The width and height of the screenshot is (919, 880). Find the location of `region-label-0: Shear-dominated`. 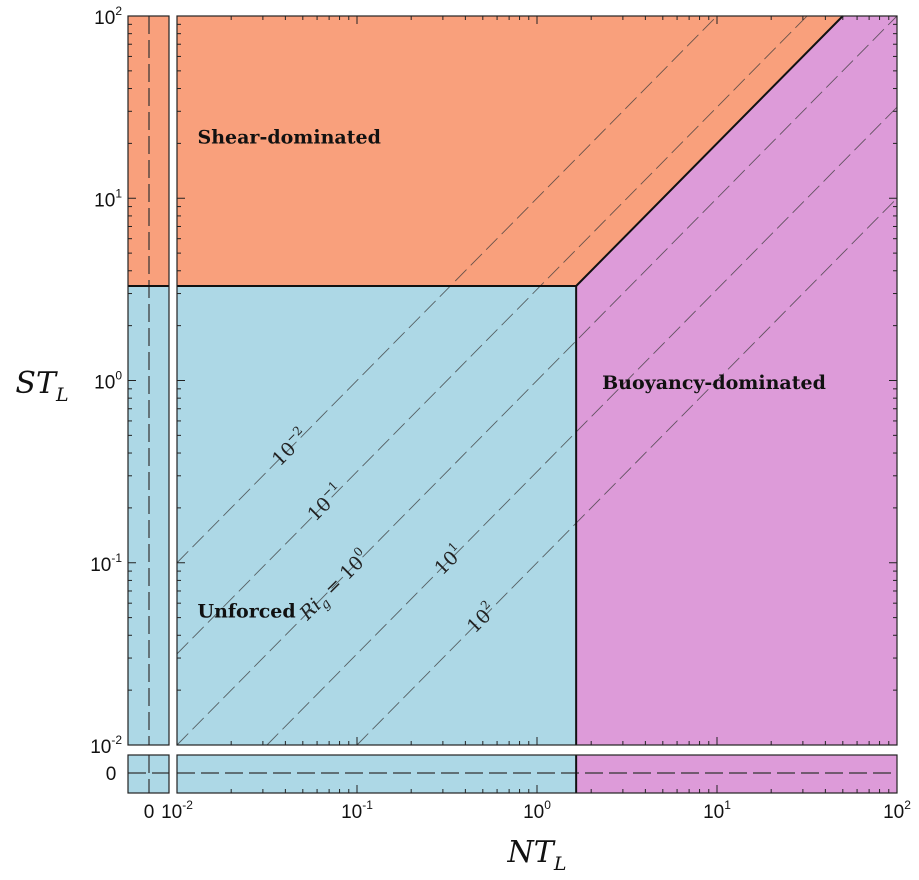

region-label-0: Shear-dominated is located at coordinates (289, 137).